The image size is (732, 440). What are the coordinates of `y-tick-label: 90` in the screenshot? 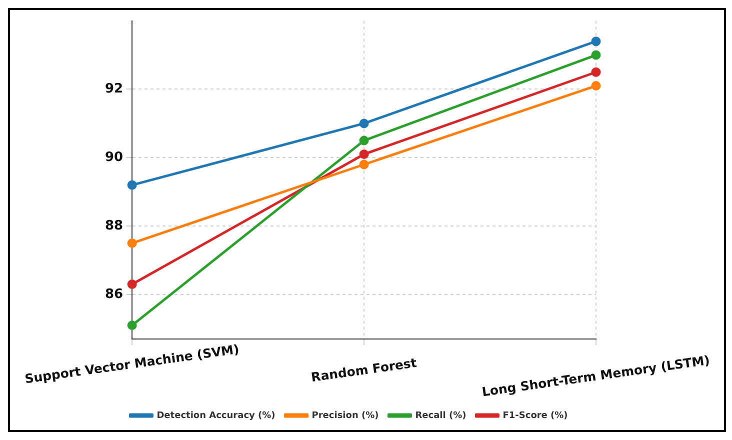 It's located at (114, 158).